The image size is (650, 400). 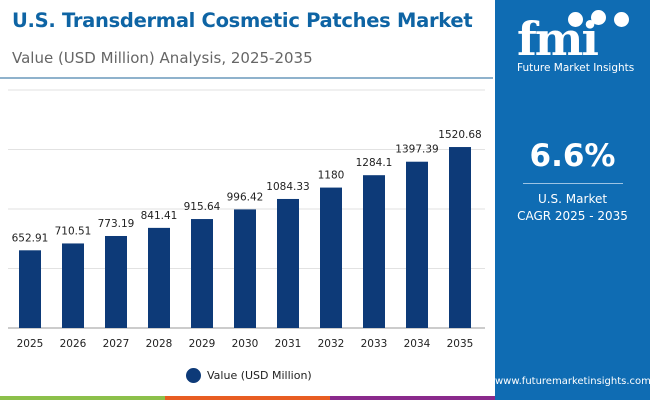 What do you see at coordinates (576, 68) in the screenshot?
I see `logo-subtitle: Future Market Insights` at bounding box center [576, 68].